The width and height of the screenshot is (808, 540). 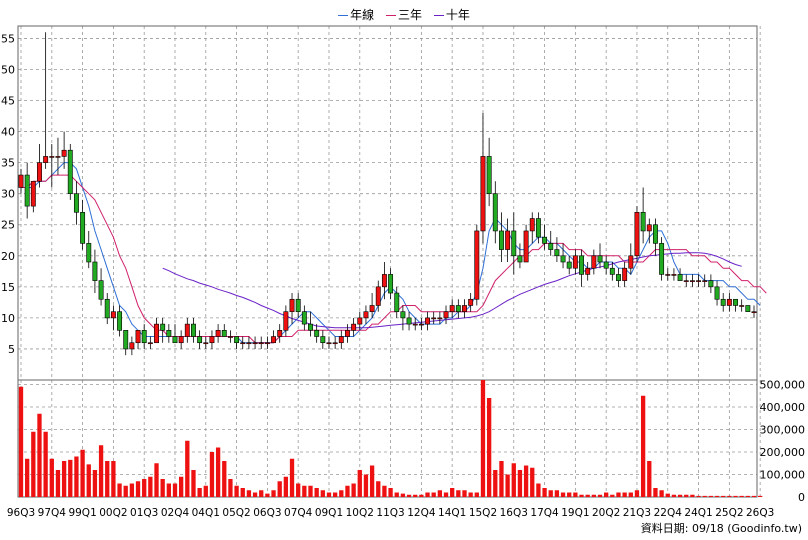 What do you see at coordinates (8, 287) in the screenshot?
I see `price-tick-label: 15` at bounding box center [8, 287].